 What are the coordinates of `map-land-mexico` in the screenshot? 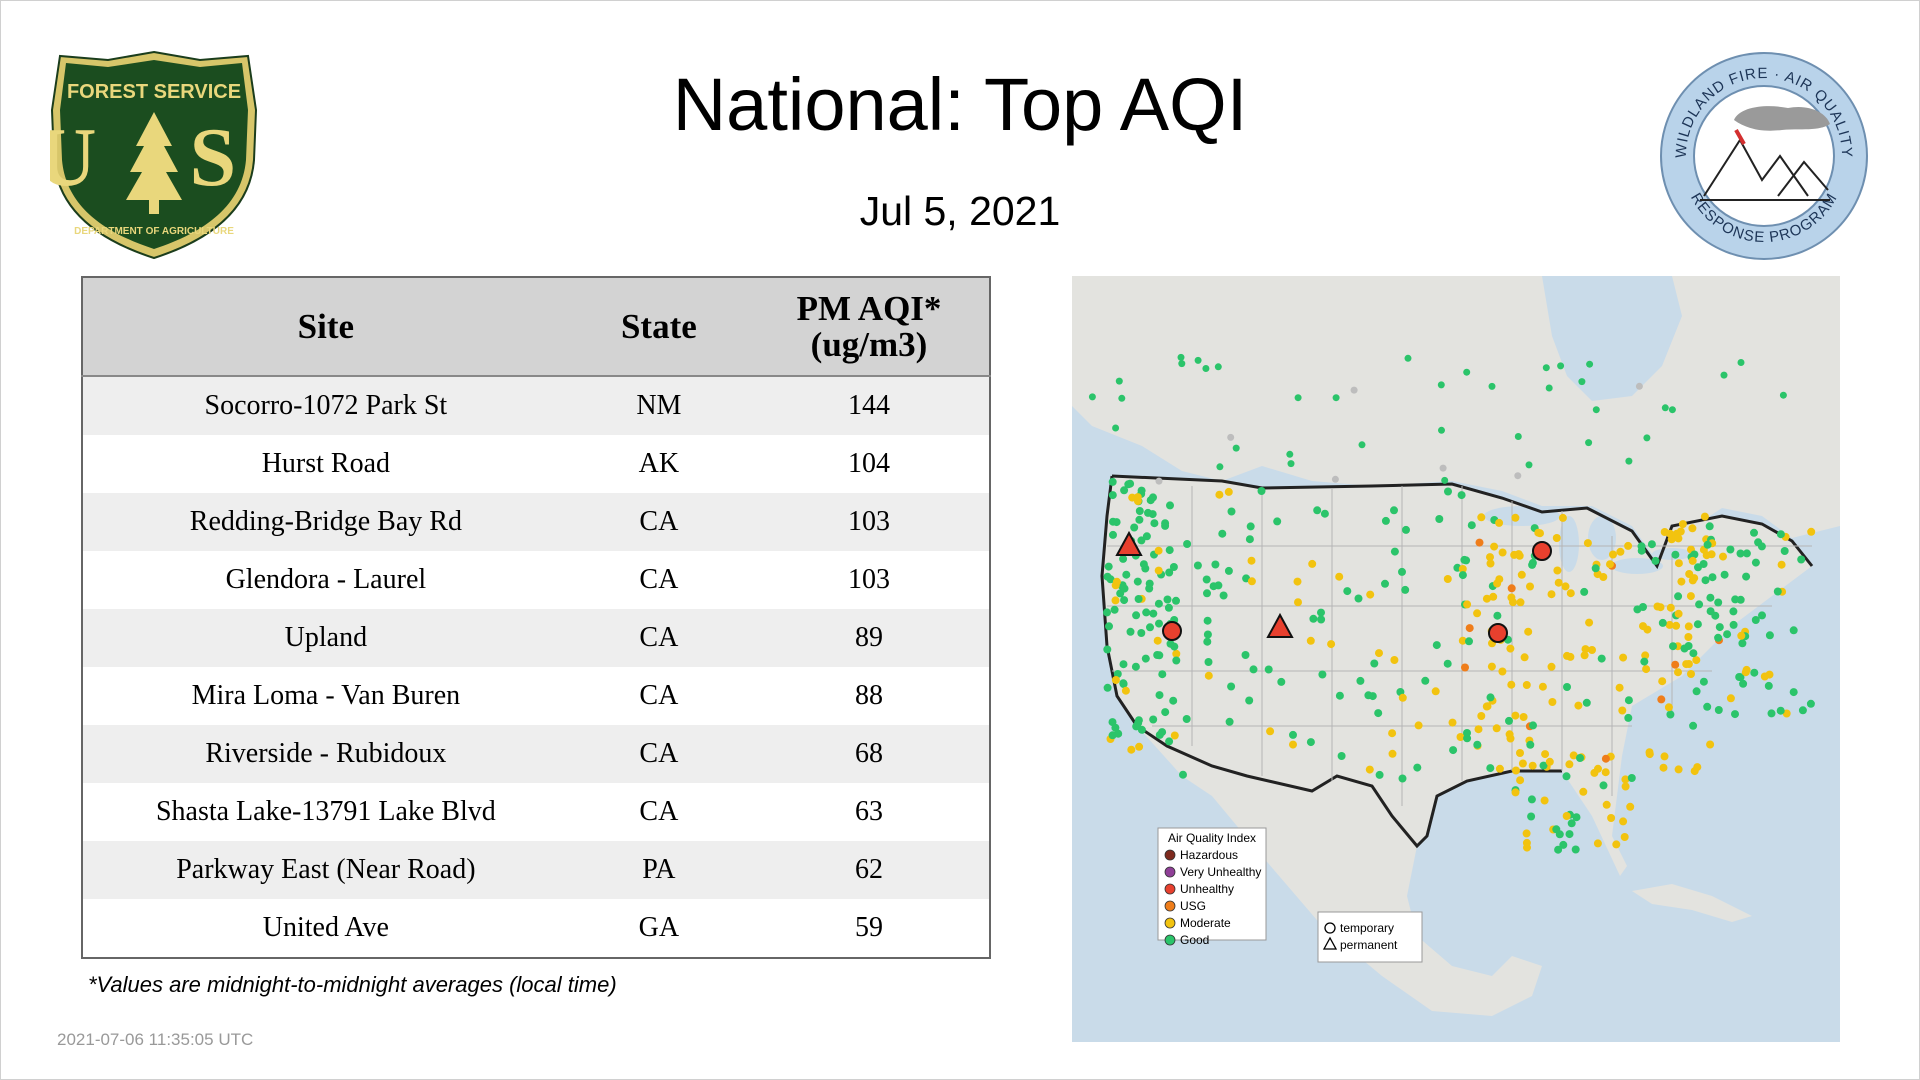 It's located at (1339, 871).